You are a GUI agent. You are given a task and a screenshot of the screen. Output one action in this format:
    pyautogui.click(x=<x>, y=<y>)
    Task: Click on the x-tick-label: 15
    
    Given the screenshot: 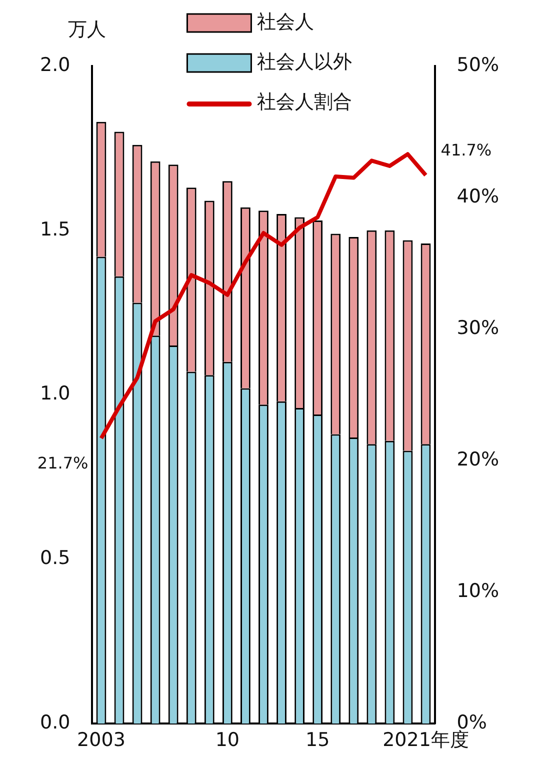 What is the action you would take?
    pyautogui.click(x=317, y=739)
    